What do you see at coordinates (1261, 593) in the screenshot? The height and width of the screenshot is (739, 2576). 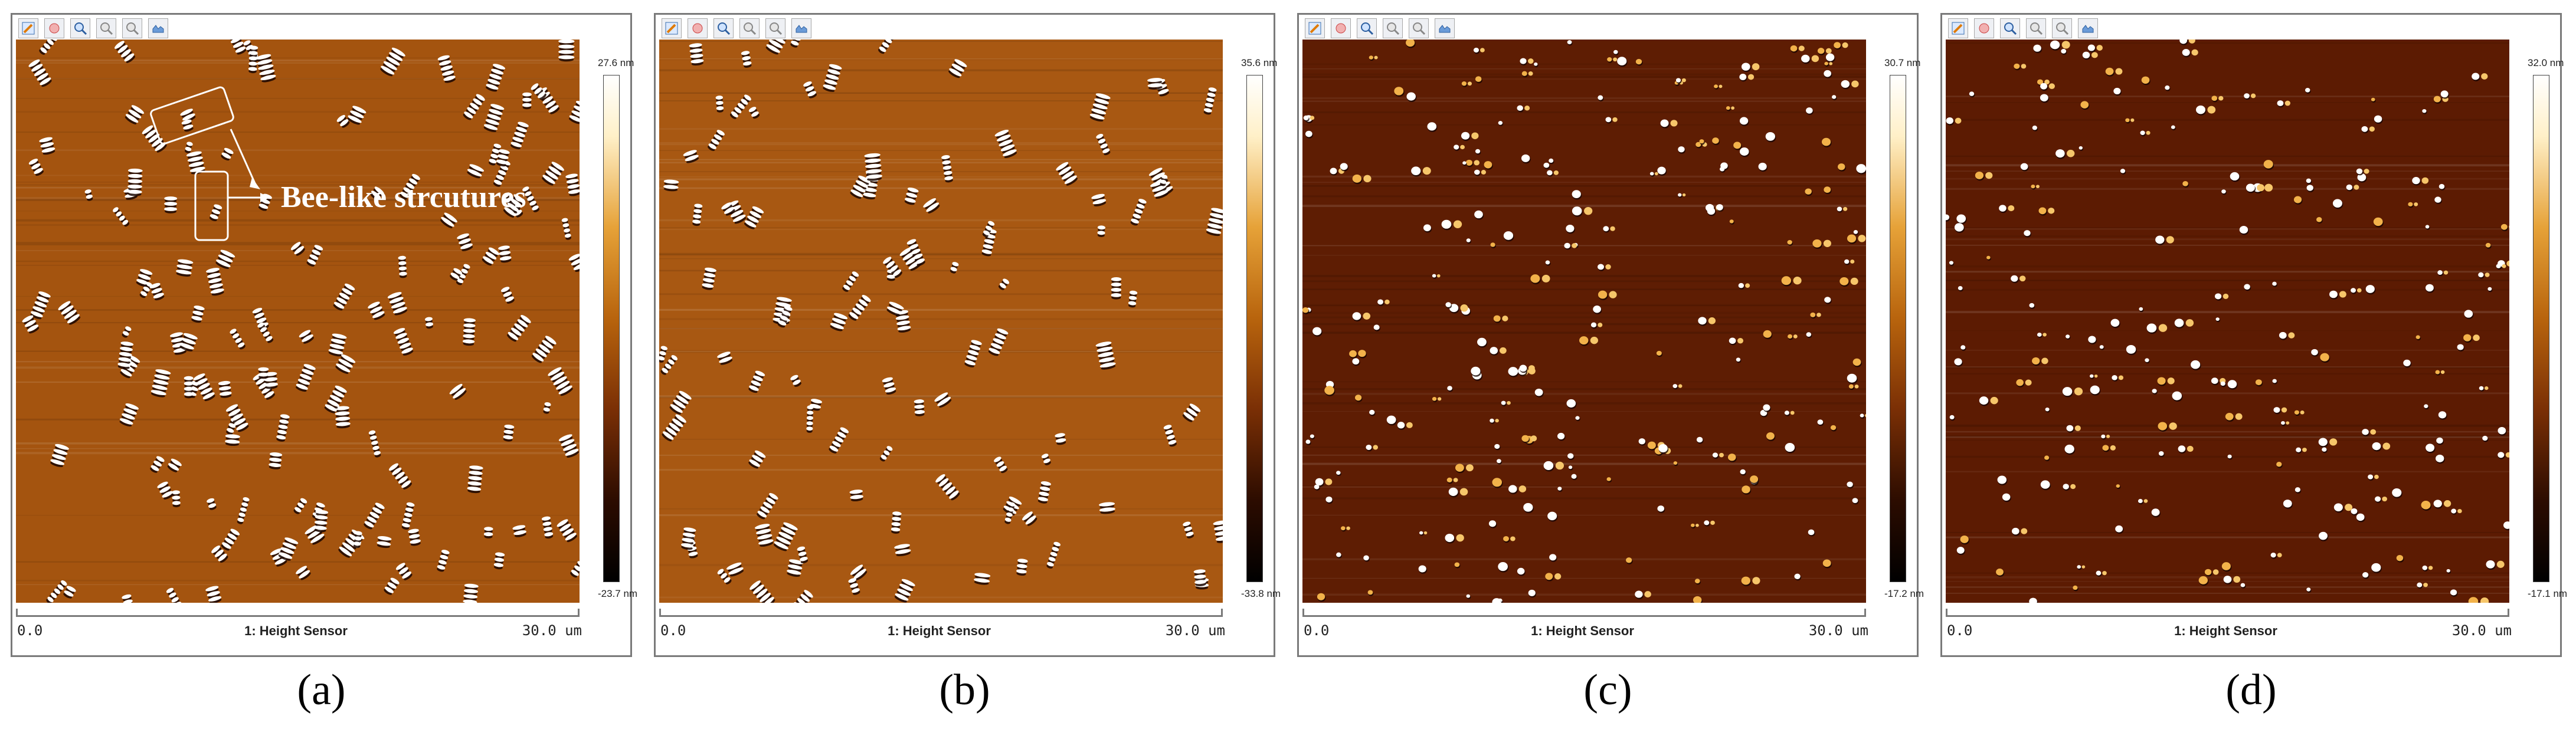 I see `colorbar-min-label: -33.8 nm` at bounding box center [1261, 593].